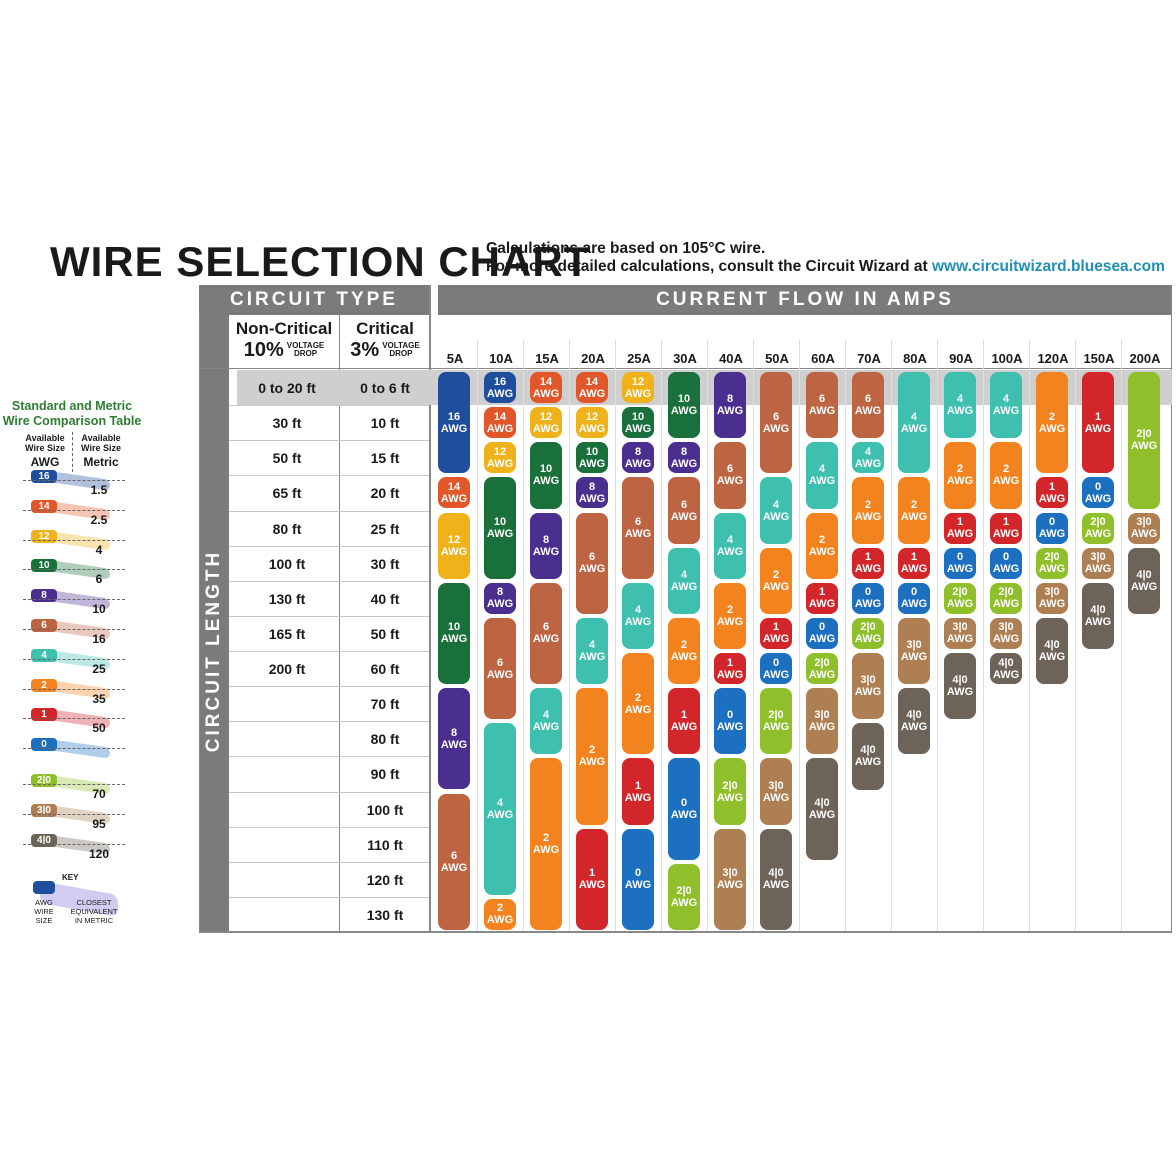  Describe the element at coordinates (44, 840) in the screenshot. I see `comparison-awg: 4|0` at that location.